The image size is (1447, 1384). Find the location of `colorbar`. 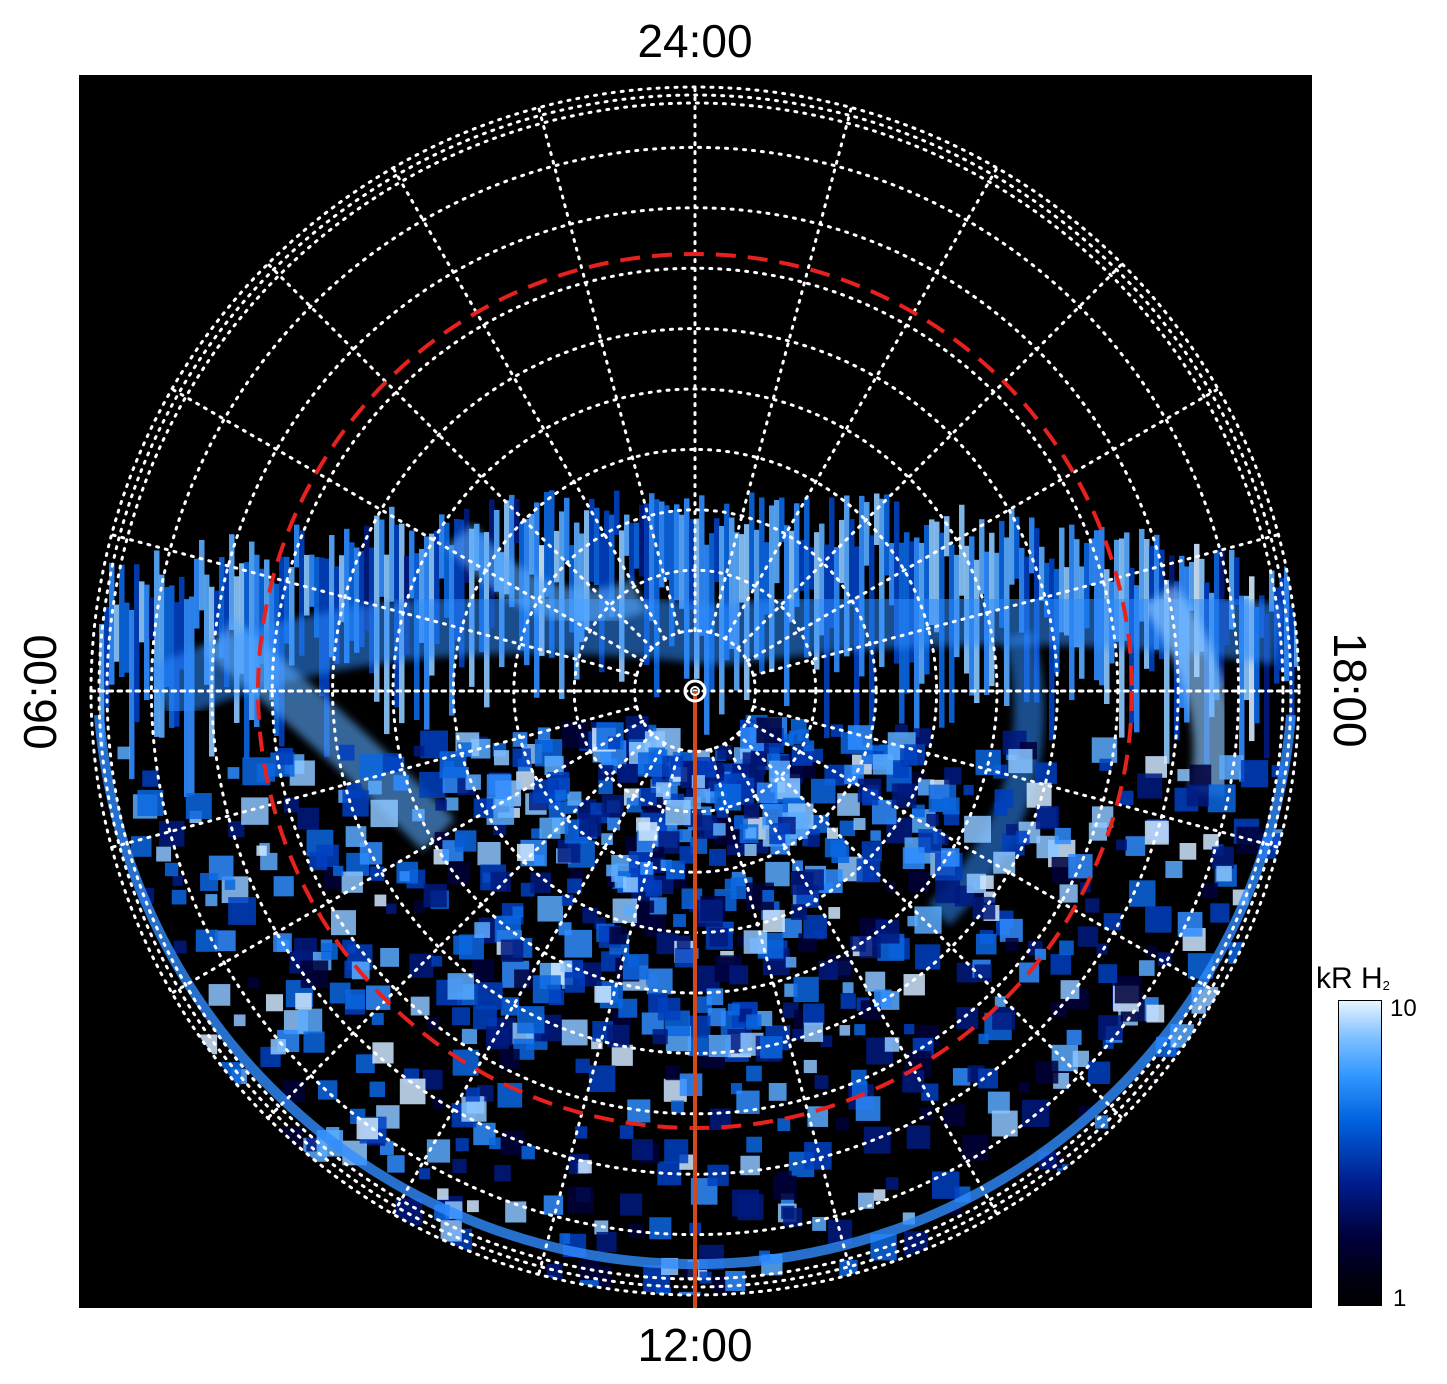

colorbar is located at coordinates (1360, 1153).